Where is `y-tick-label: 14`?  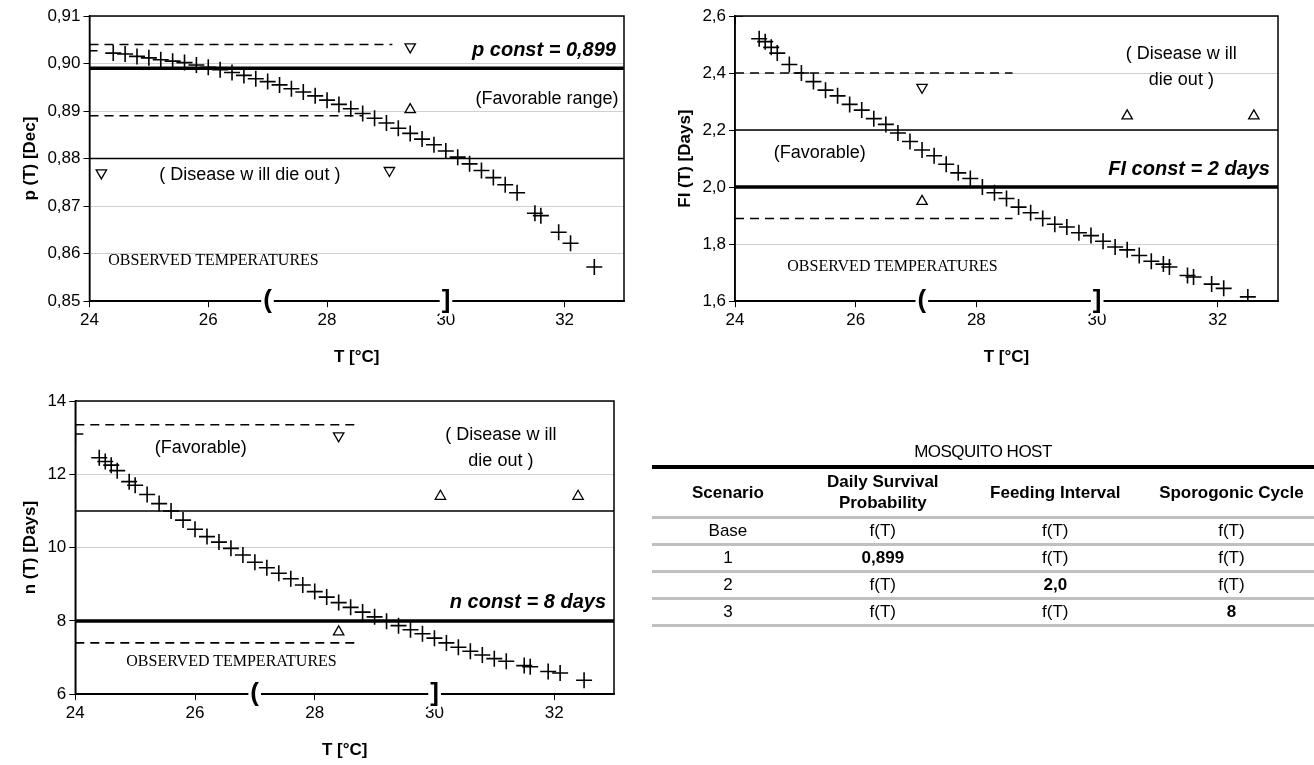 y-tick-label: 14 is located at coordinates (57, 400).